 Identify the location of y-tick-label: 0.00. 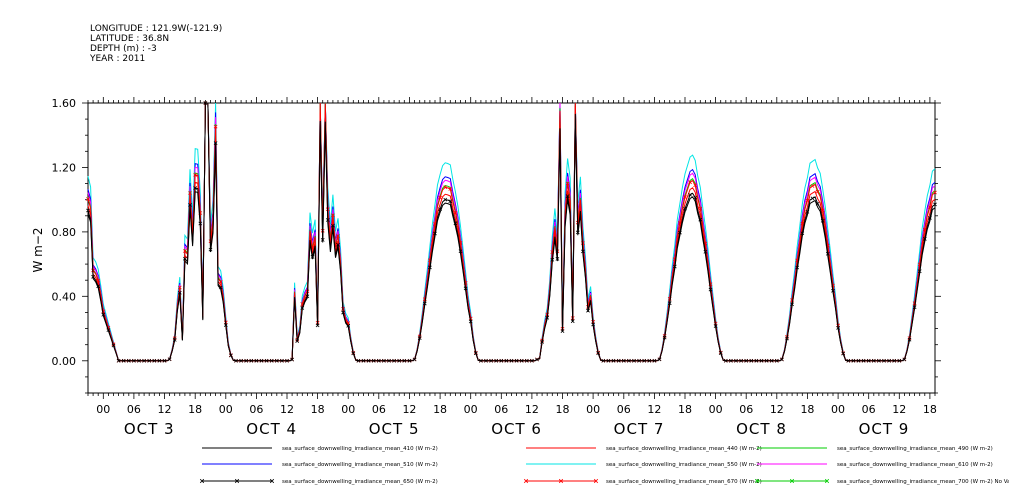
(64, 361).